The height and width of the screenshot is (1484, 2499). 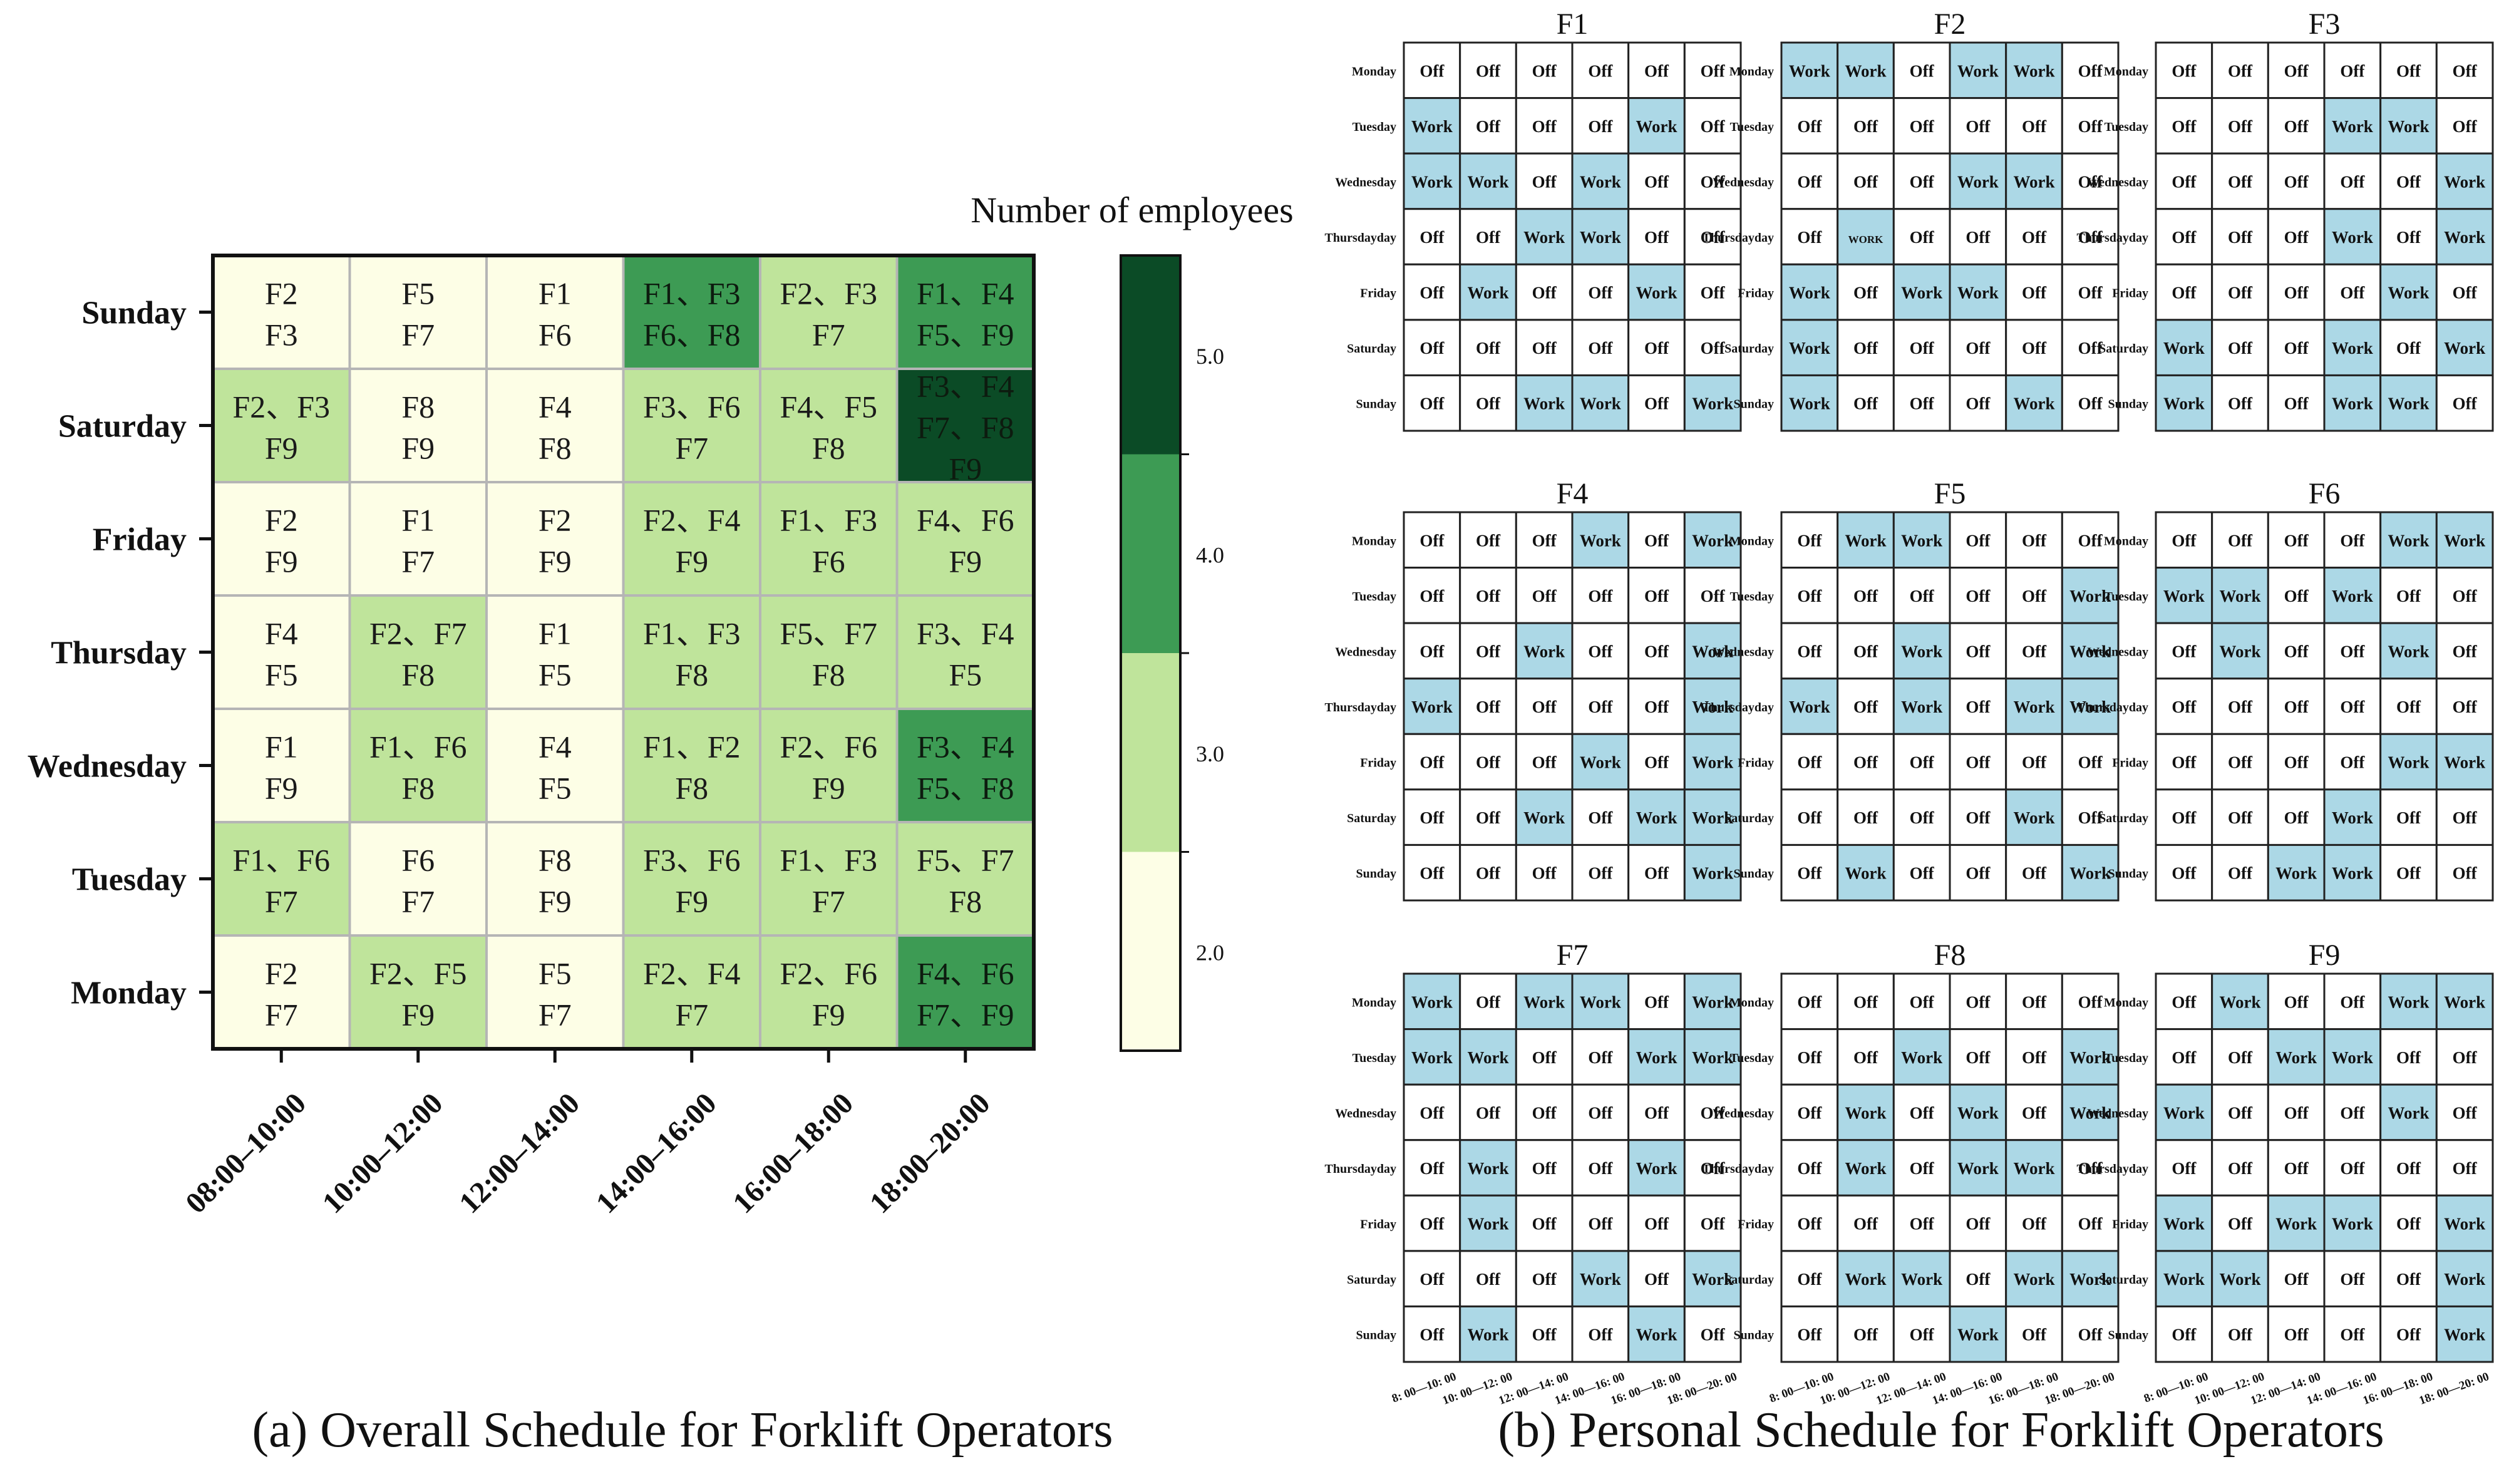 I want to click on heatmap-cell-label: F1、F3, so click(x=828, y=860).